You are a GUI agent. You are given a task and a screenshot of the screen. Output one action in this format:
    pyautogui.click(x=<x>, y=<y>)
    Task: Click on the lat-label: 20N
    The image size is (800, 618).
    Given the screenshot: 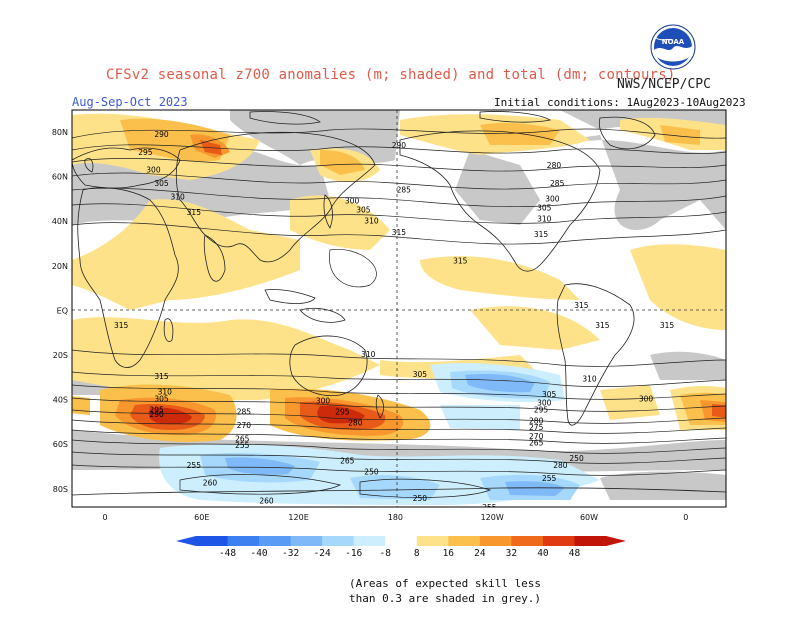 What is the action you would take?
    pyautogui.click(x=60, y=266)
    